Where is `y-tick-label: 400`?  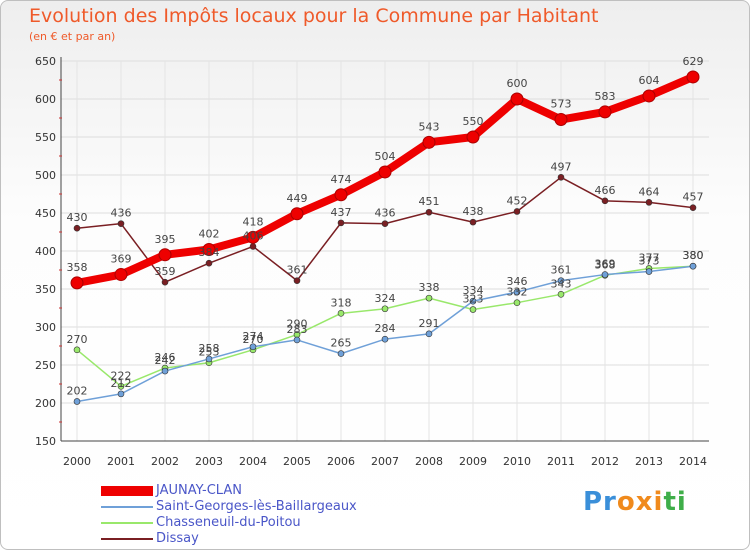 y-tick-label: 400 is located at coordinates (45, 251).